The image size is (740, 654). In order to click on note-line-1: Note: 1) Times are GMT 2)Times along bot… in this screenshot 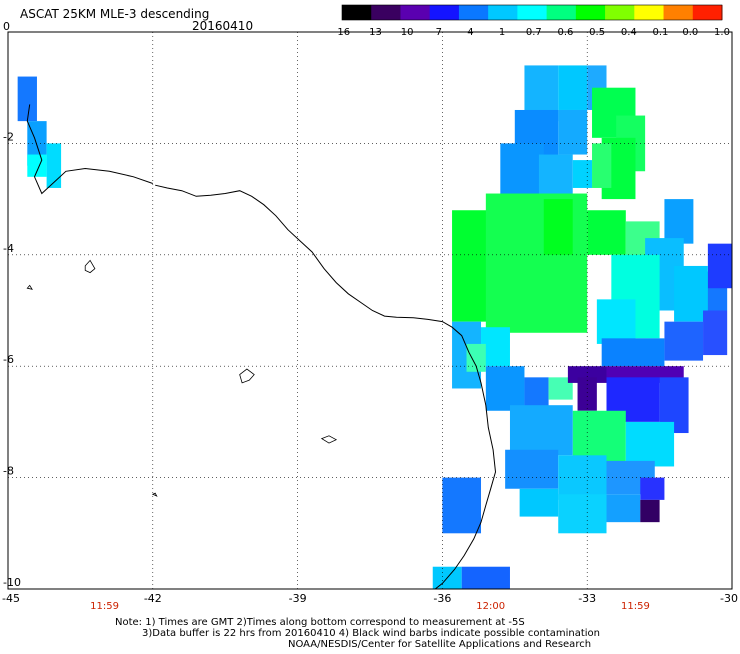, I will do `click(320, 622)`.